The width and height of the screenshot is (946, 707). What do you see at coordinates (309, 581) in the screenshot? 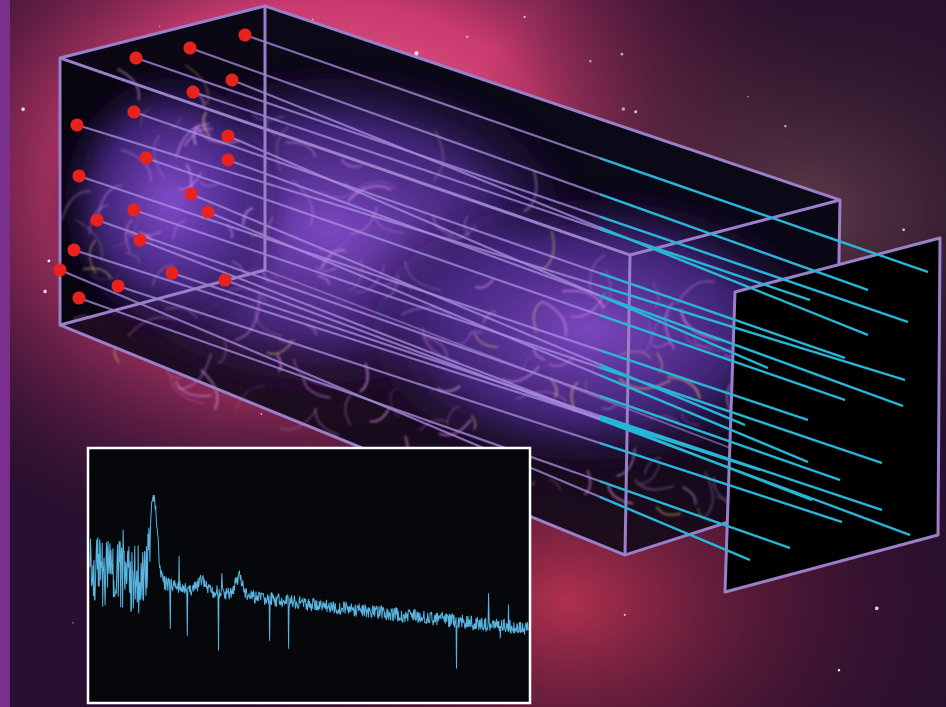
I see `spectrum-line` at bounding box center [309, 581].